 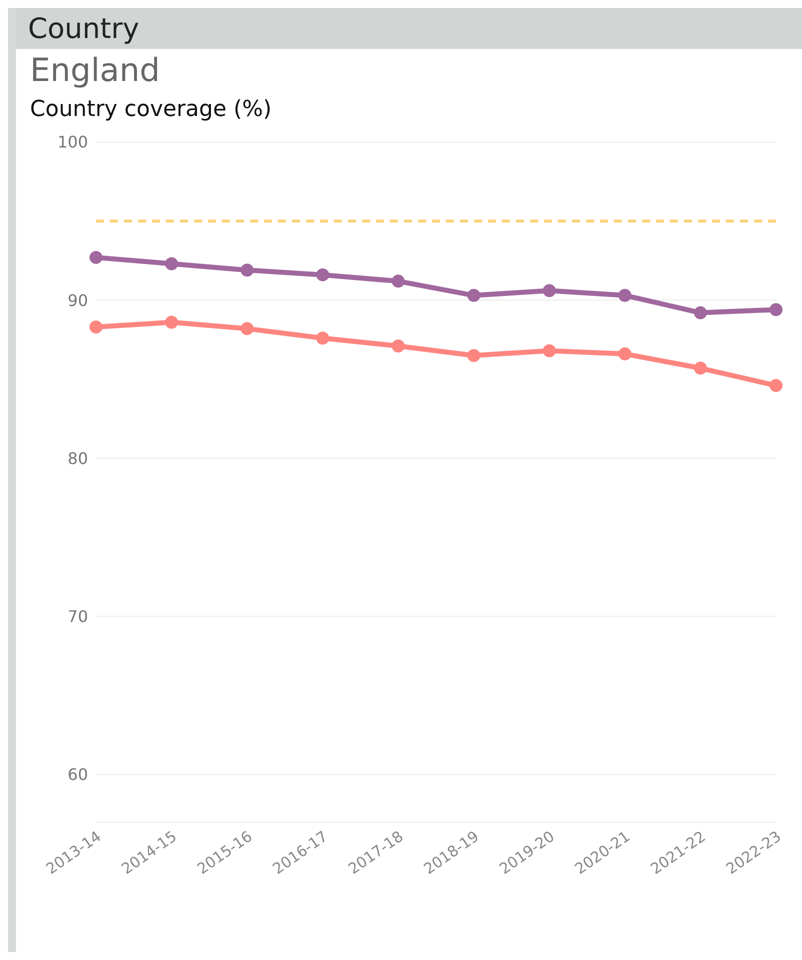 I want to click on y-tick-label: 90, so click(x=78, y=300).